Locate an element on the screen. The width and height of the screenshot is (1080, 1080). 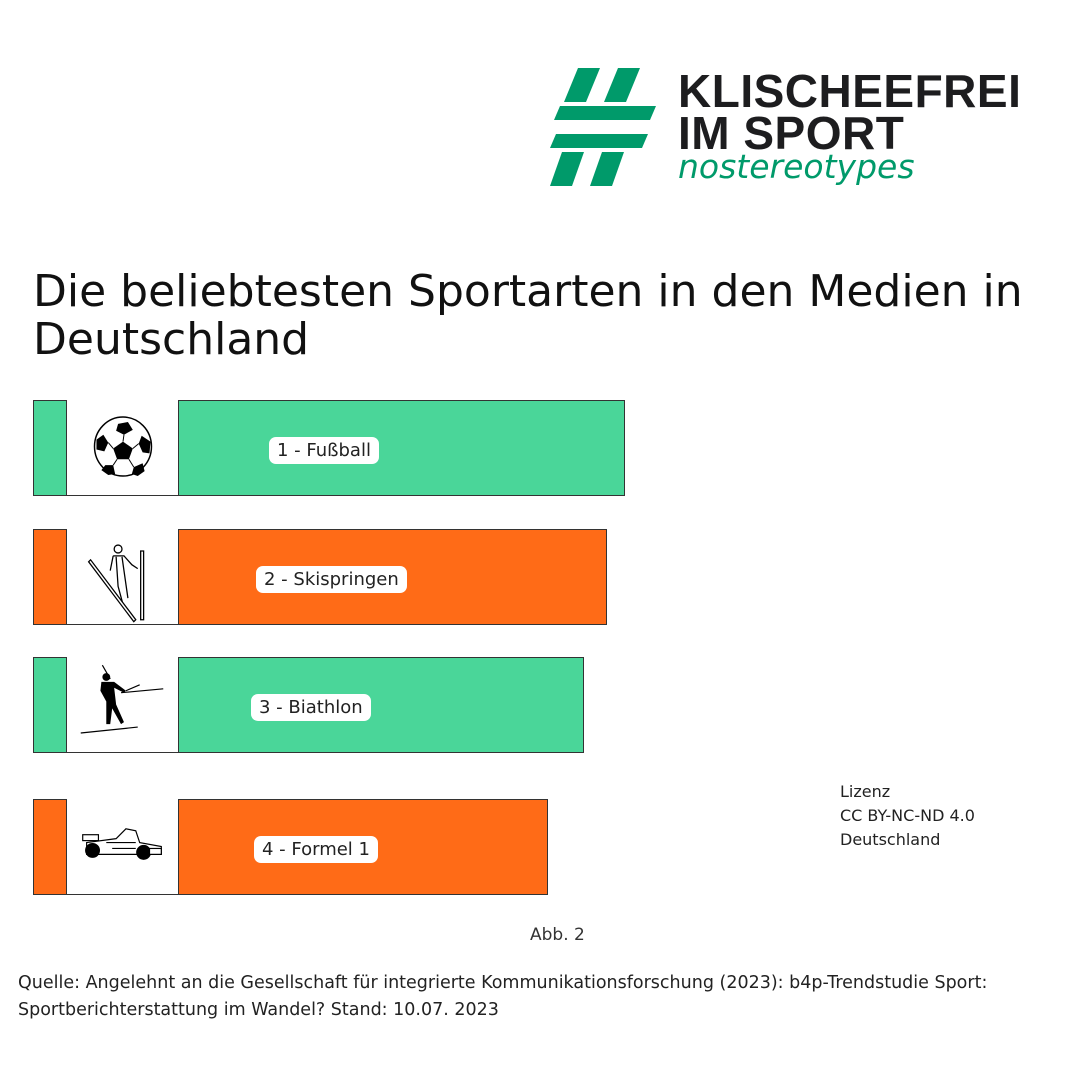
bar-1: 1 - Fußball is located at coordinates (329, 448).